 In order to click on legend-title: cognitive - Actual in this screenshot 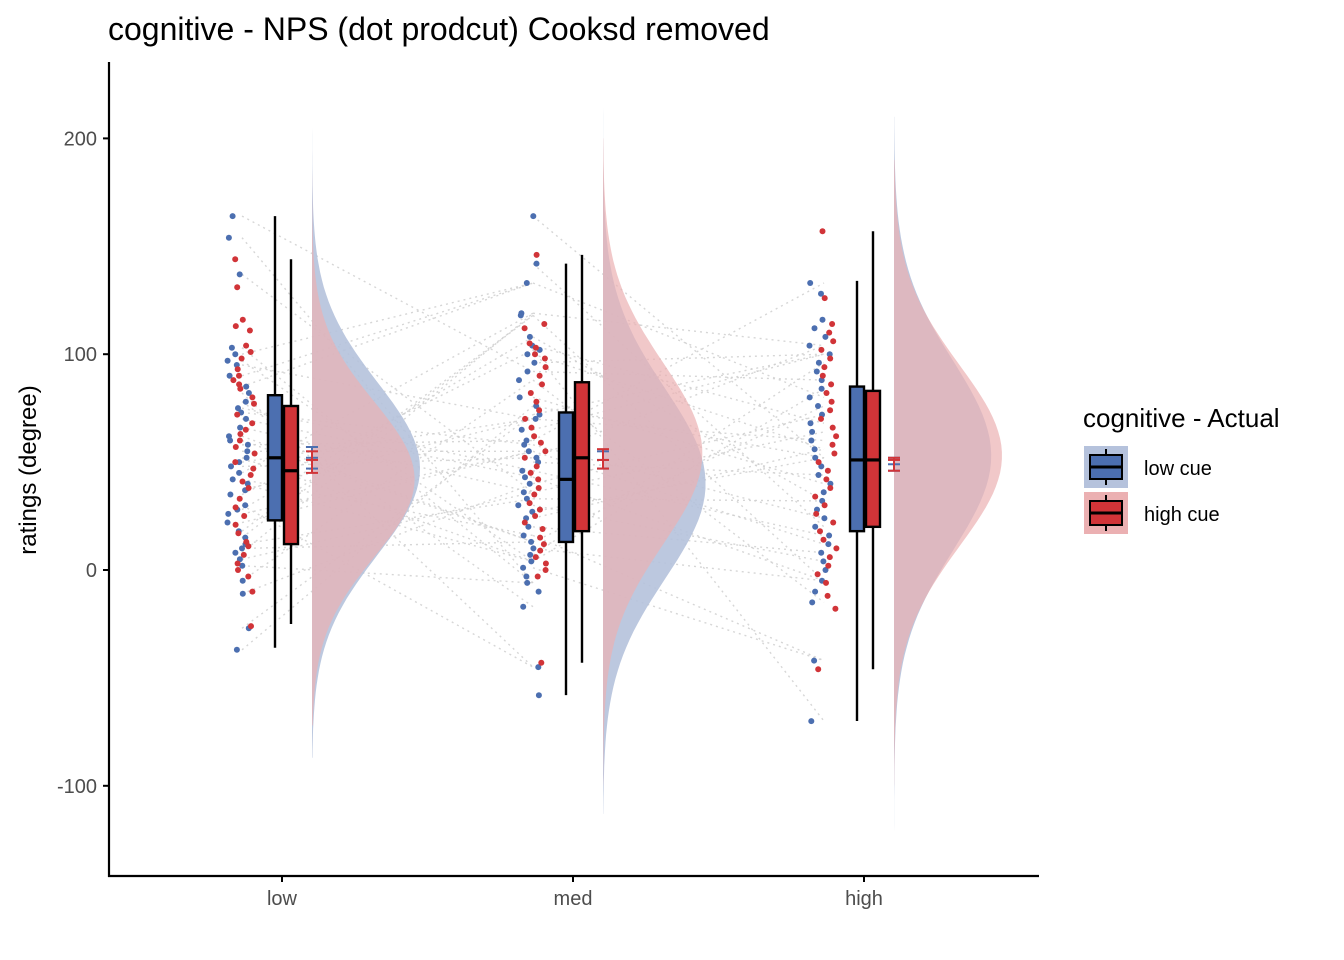, I will do `click(1181, 418)`.